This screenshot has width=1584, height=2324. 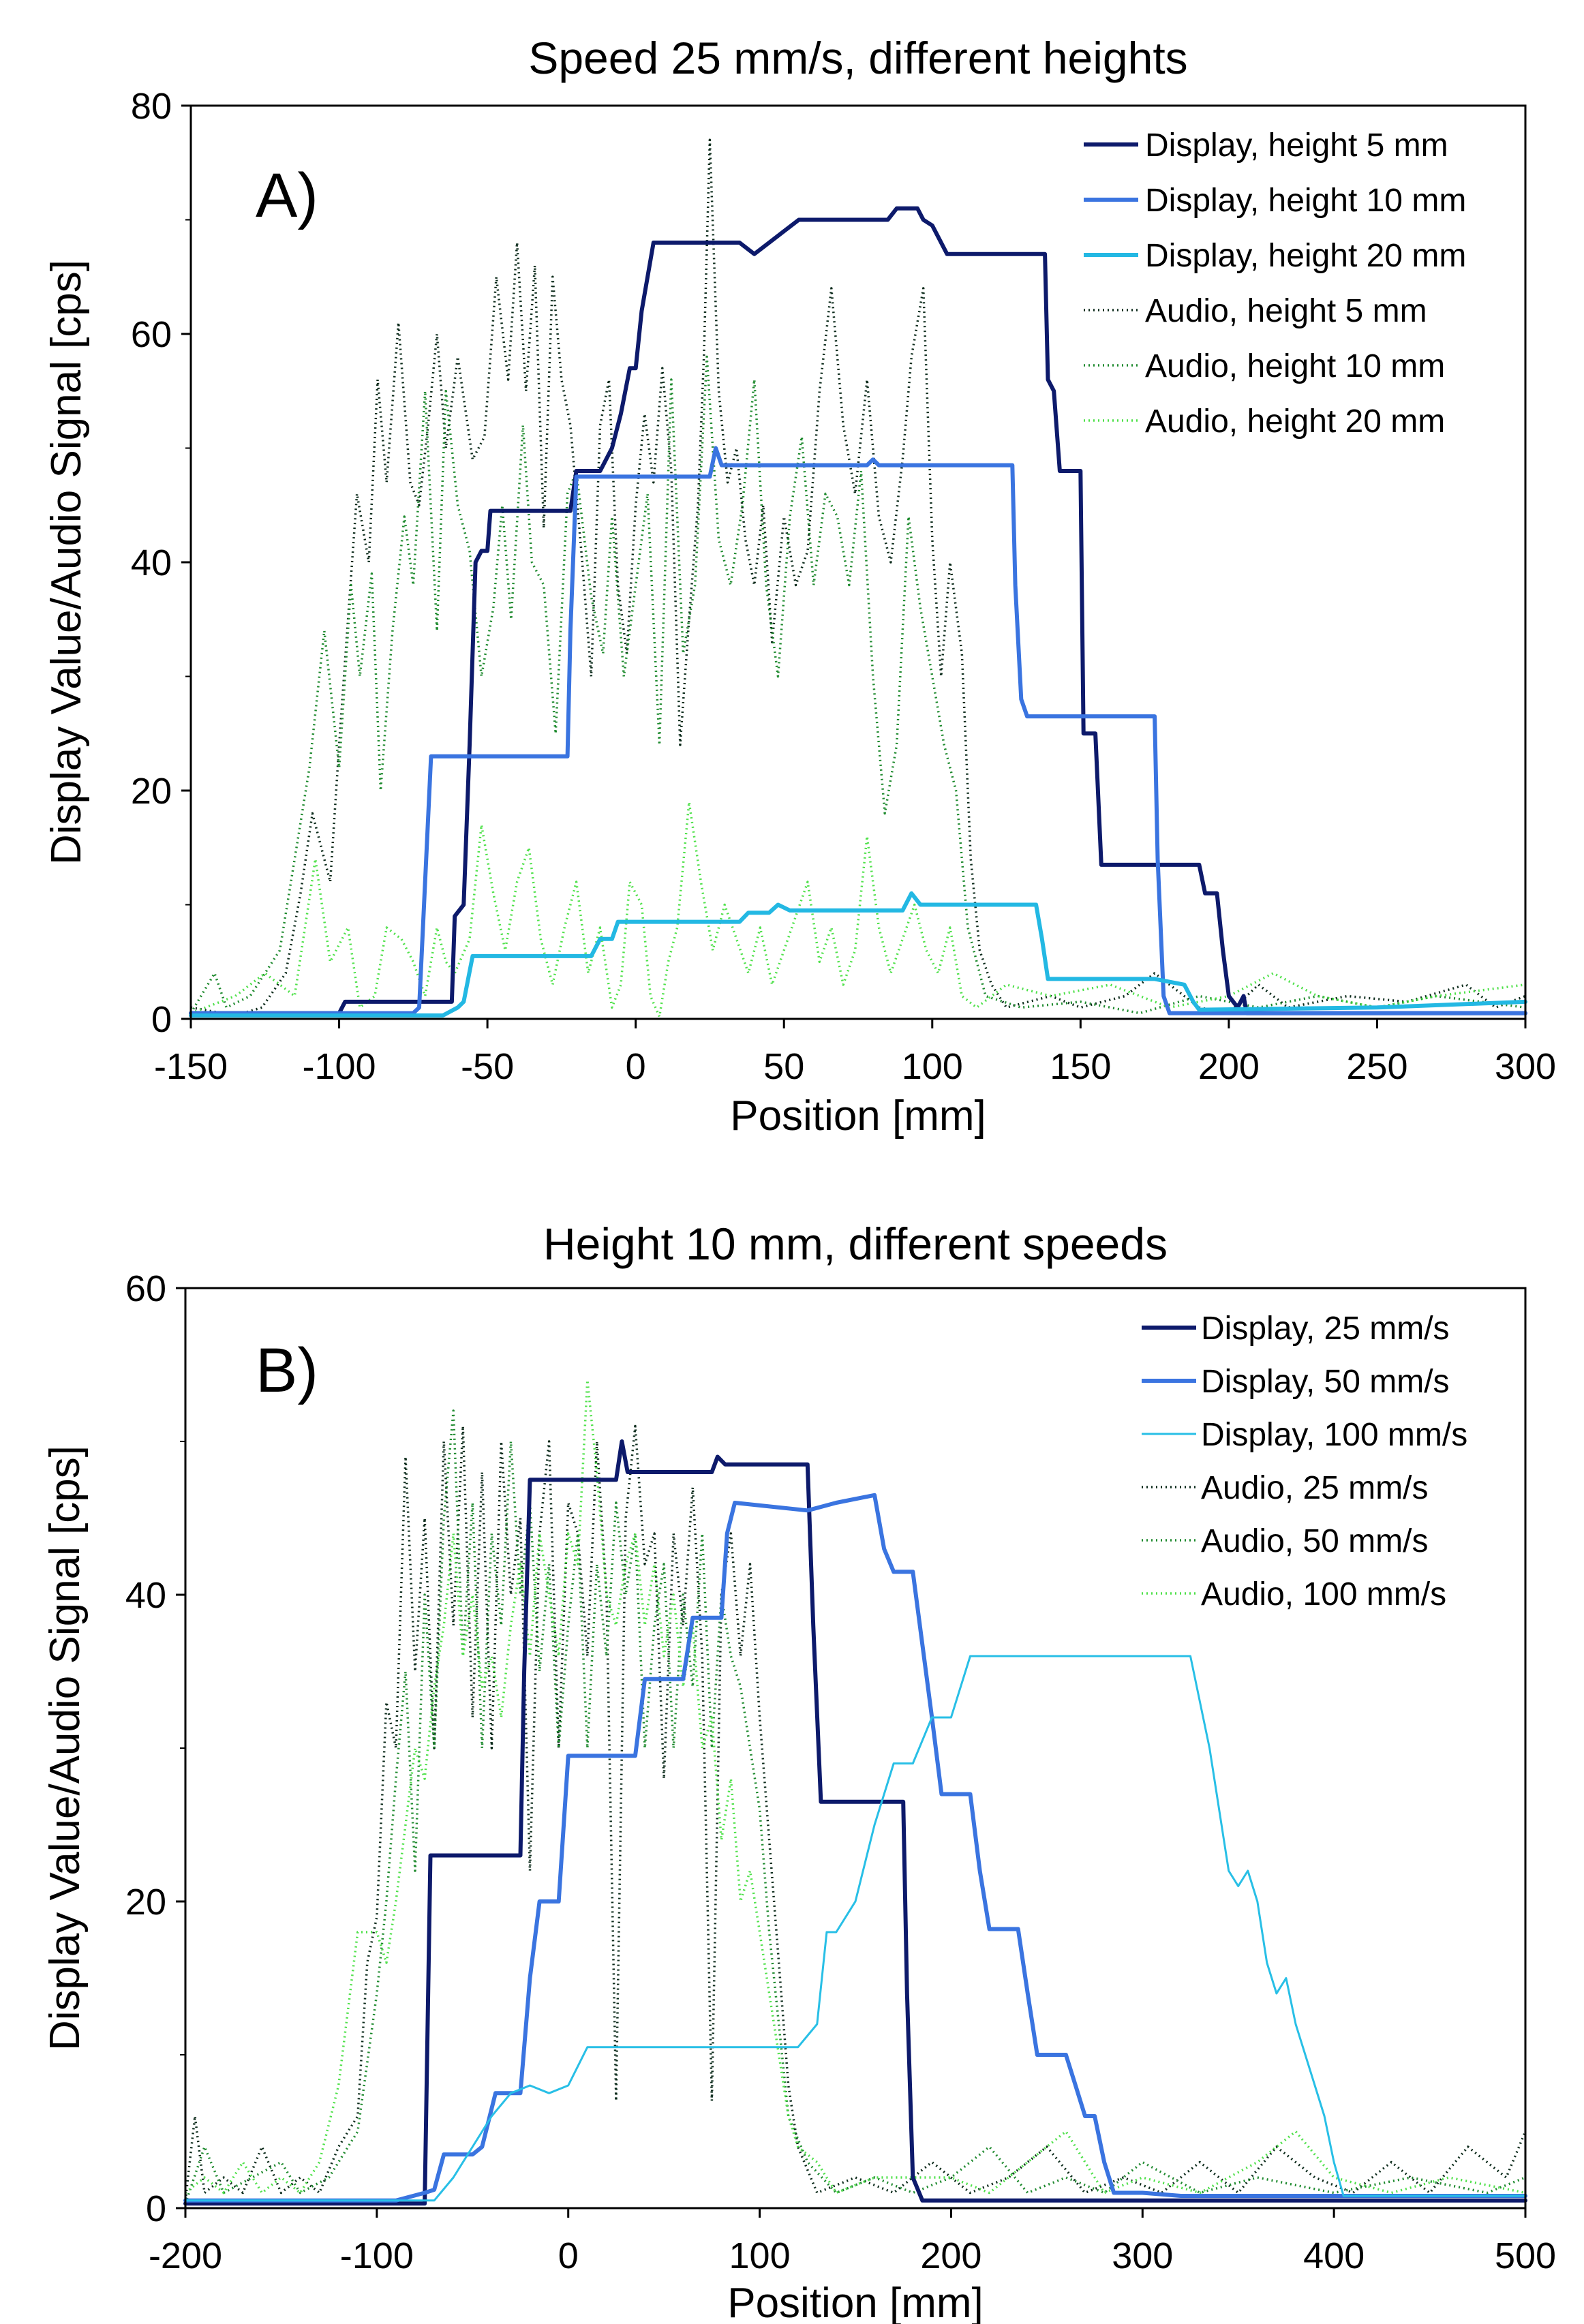 I want to click on charta-x-tick-label: 200, so click(x=1229, y=1066).